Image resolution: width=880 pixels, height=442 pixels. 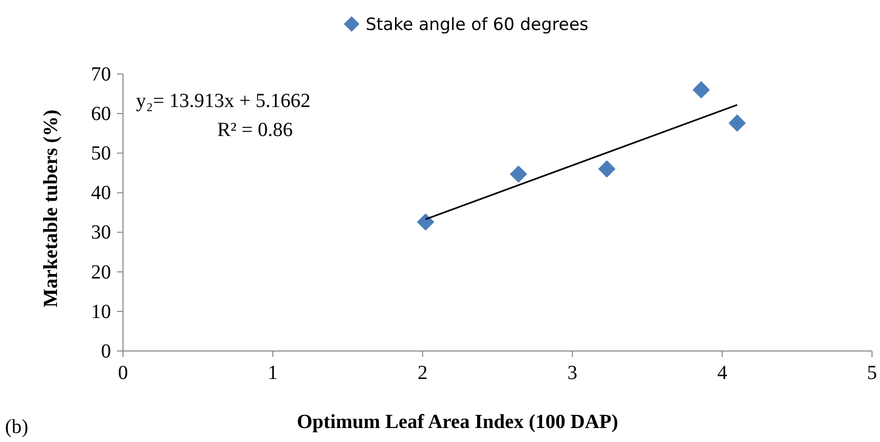 What do you see at coordinates (101, 311) in the screenshot?
I see `y-tick-label: 10` at bounding box center [101, 311].